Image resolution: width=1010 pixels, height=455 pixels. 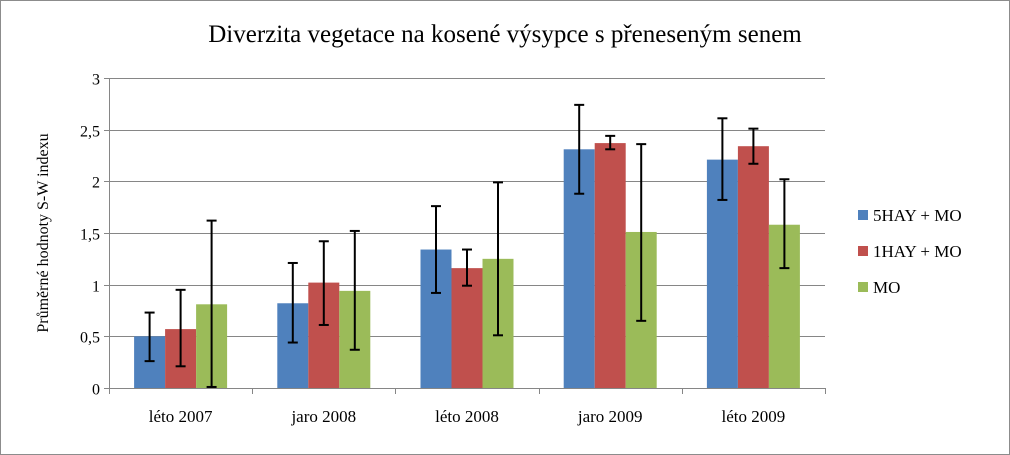 I want to click on x-tick-label: léto 2008, so click(x=467, y=416).